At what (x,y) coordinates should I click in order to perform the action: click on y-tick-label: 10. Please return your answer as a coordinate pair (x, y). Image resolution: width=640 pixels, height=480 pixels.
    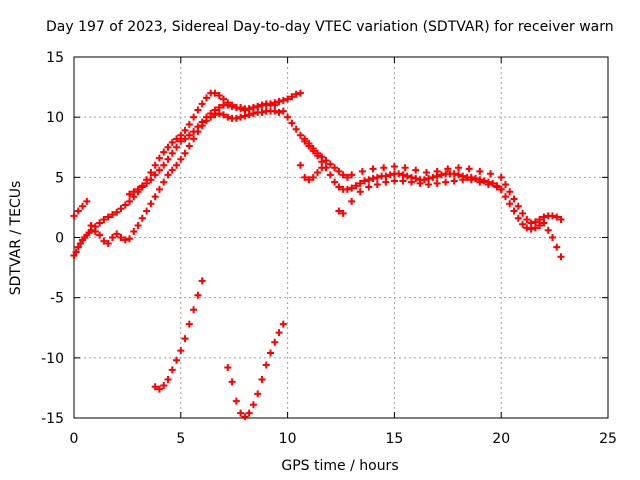
    Looking at the image, I should click on (55, 118).